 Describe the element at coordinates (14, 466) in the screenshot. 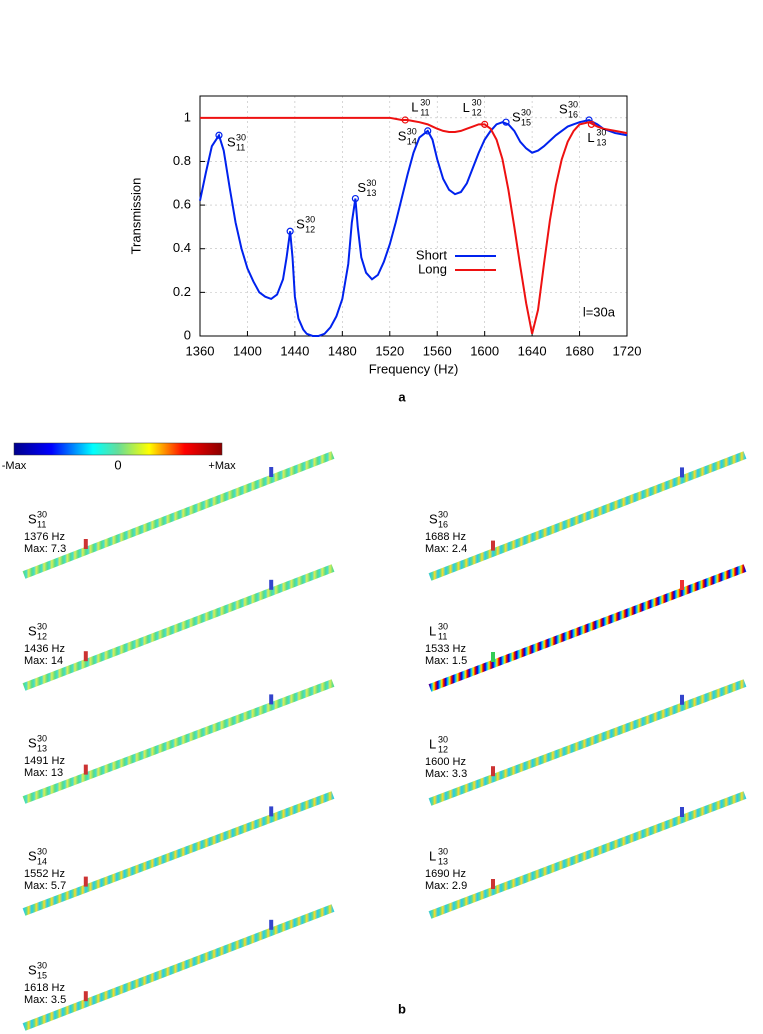

I see `colorbar-label: -Max` at that location.